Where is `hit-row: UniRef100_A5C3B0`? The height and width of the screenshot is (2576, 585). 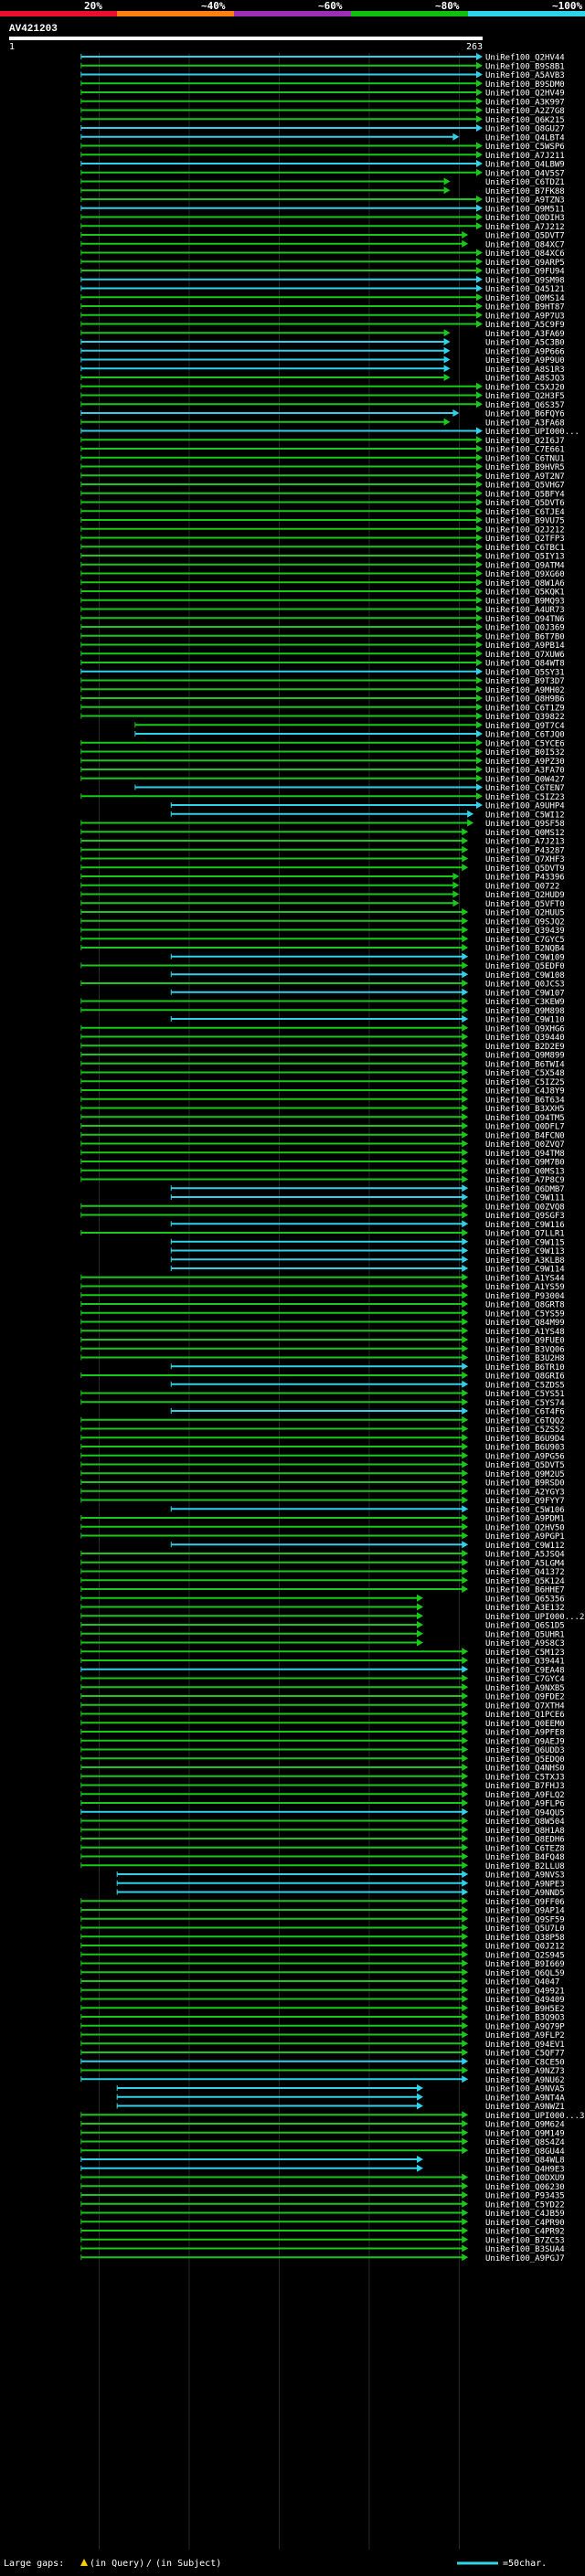 hit-row: UniRef100_A5C3B0 is located at coordinates (323, 343).